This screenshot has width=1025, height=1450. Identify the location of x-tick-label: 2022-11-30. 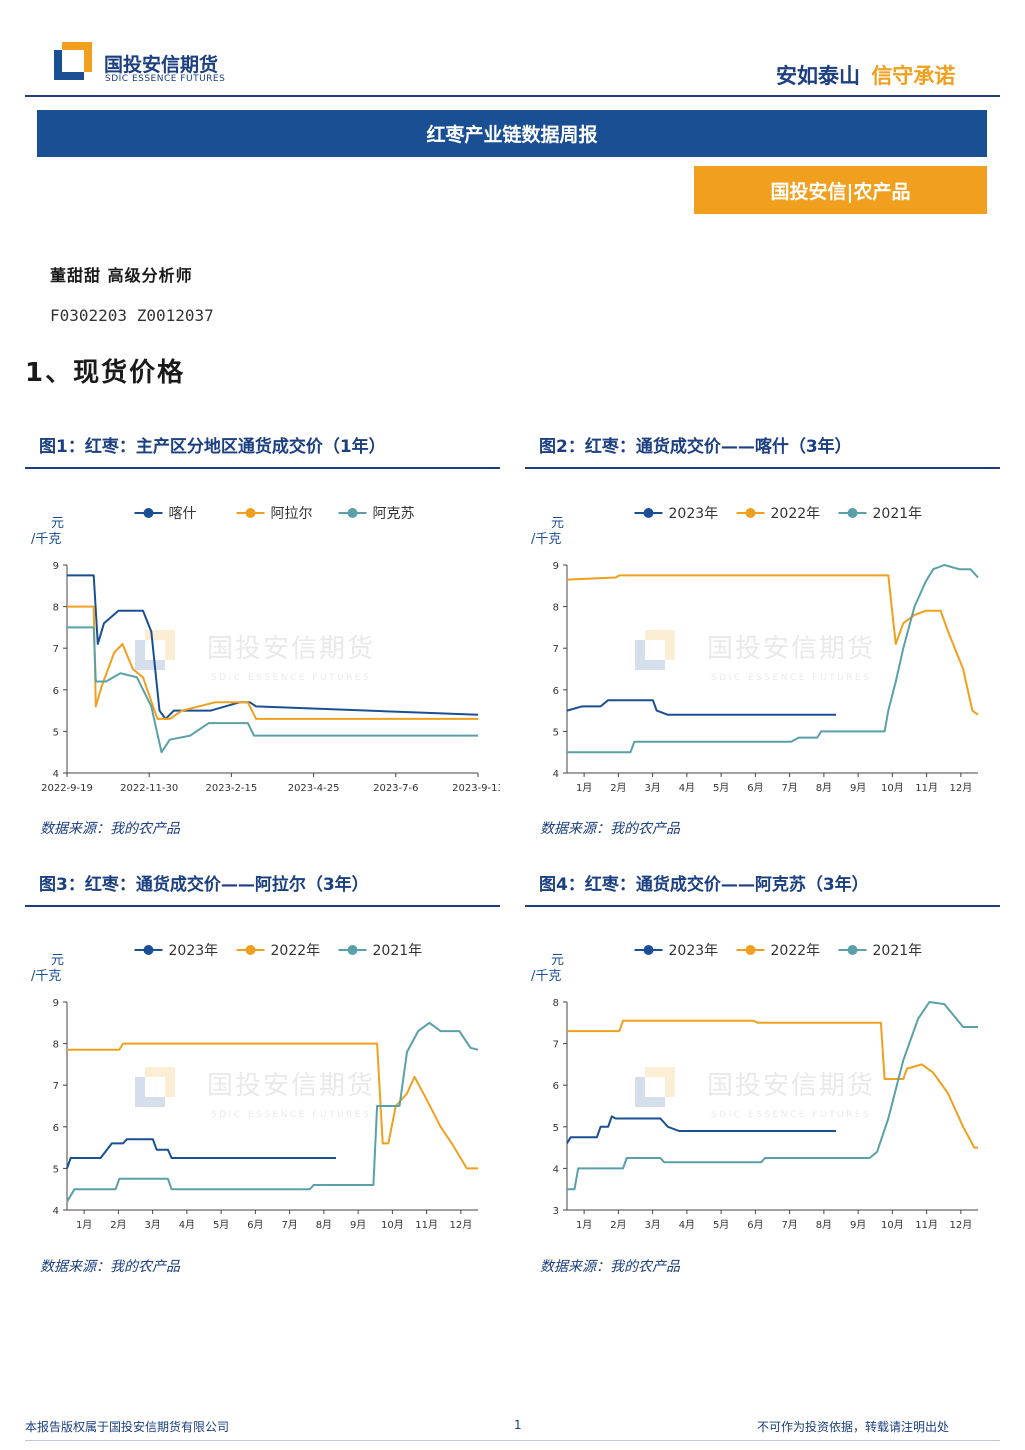
(149, 788).